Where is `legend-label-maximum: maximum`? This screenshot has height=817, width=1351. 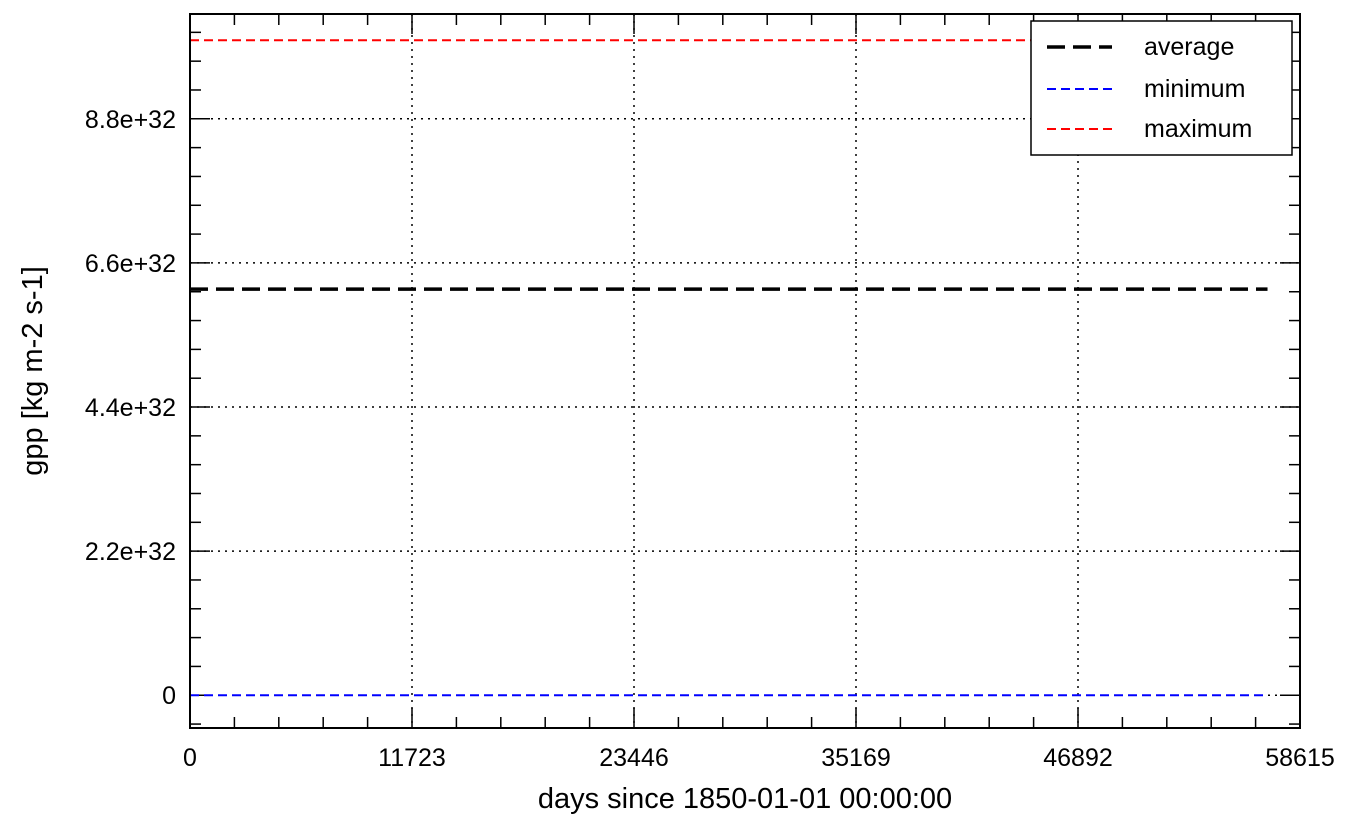
legend-label-maximum: maximum is located at coordinates (1198, 129).